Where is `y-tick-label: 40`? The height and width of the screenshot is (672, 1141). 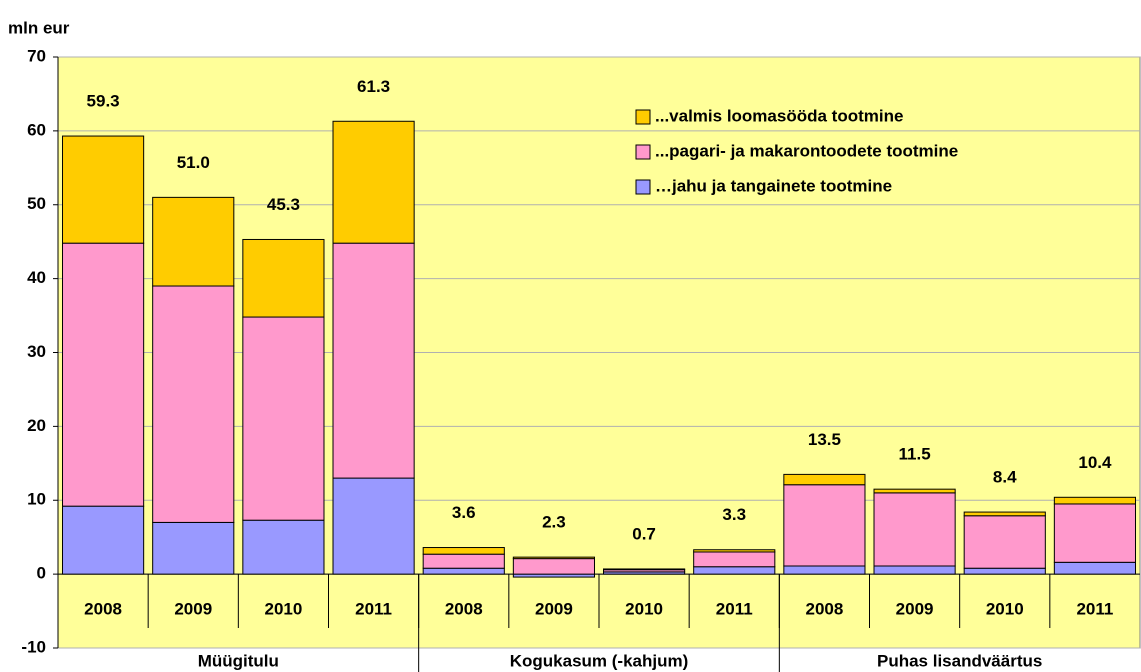
y-tick-label: 40 is located at coordinates (36, 277).